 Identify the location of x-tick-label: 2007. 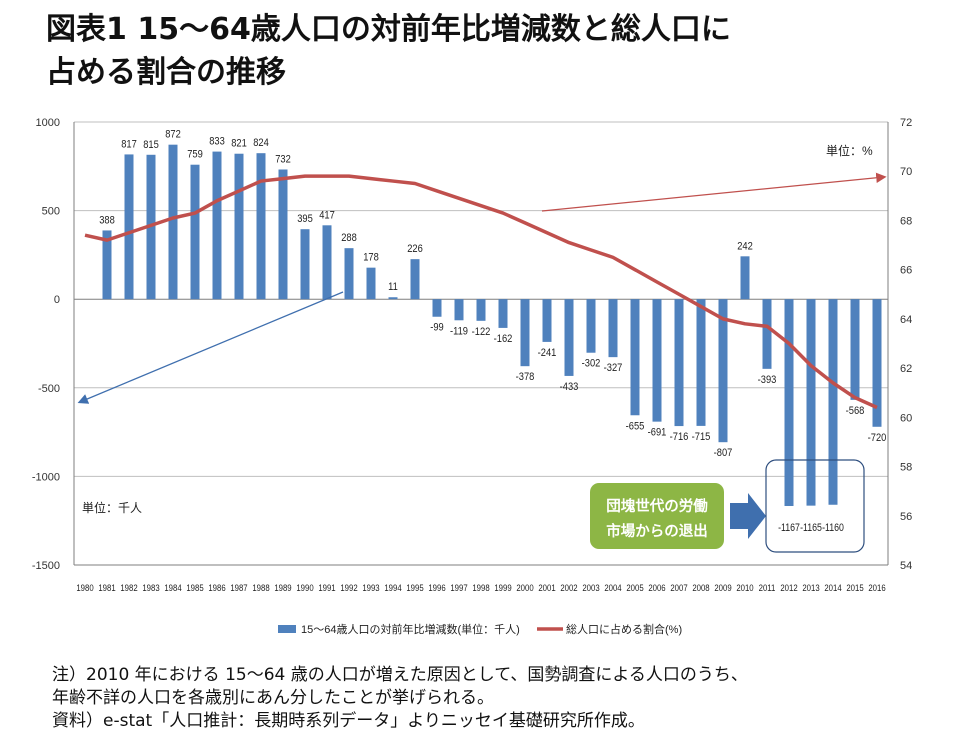
(678, 587).